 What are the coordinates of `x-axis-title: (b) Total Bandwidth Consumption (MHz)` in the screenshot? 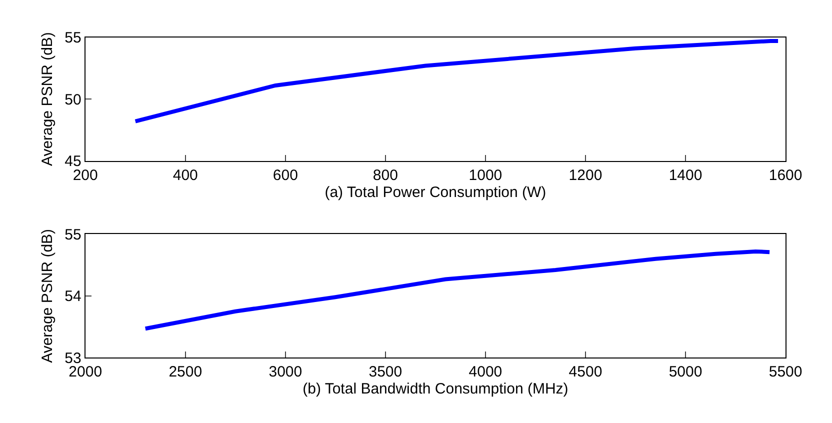 It's located at (435, 389).